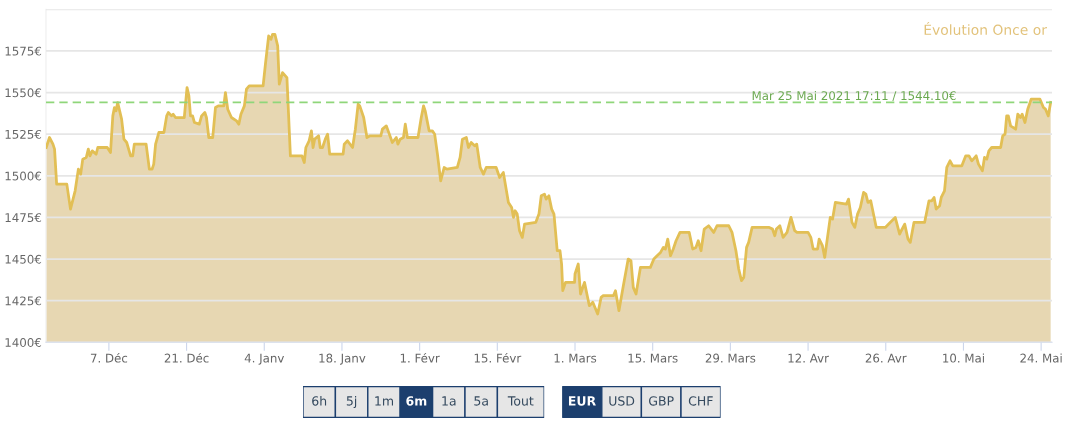  Describe the element at coordinates (342, 359) in the screenshot. I see `x-tick-label: 18. Janv` at that location.